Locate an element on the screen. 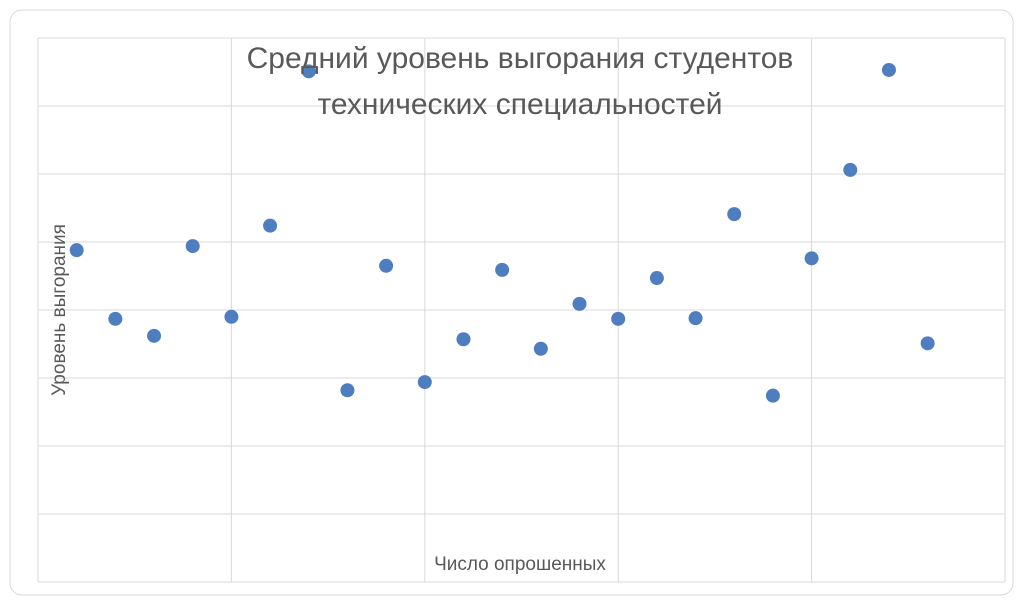 Image resolution: width=1023 pixels, height=605 pixels. y-axis-label: Уровень выгорания is located at coordinates (59, 310).